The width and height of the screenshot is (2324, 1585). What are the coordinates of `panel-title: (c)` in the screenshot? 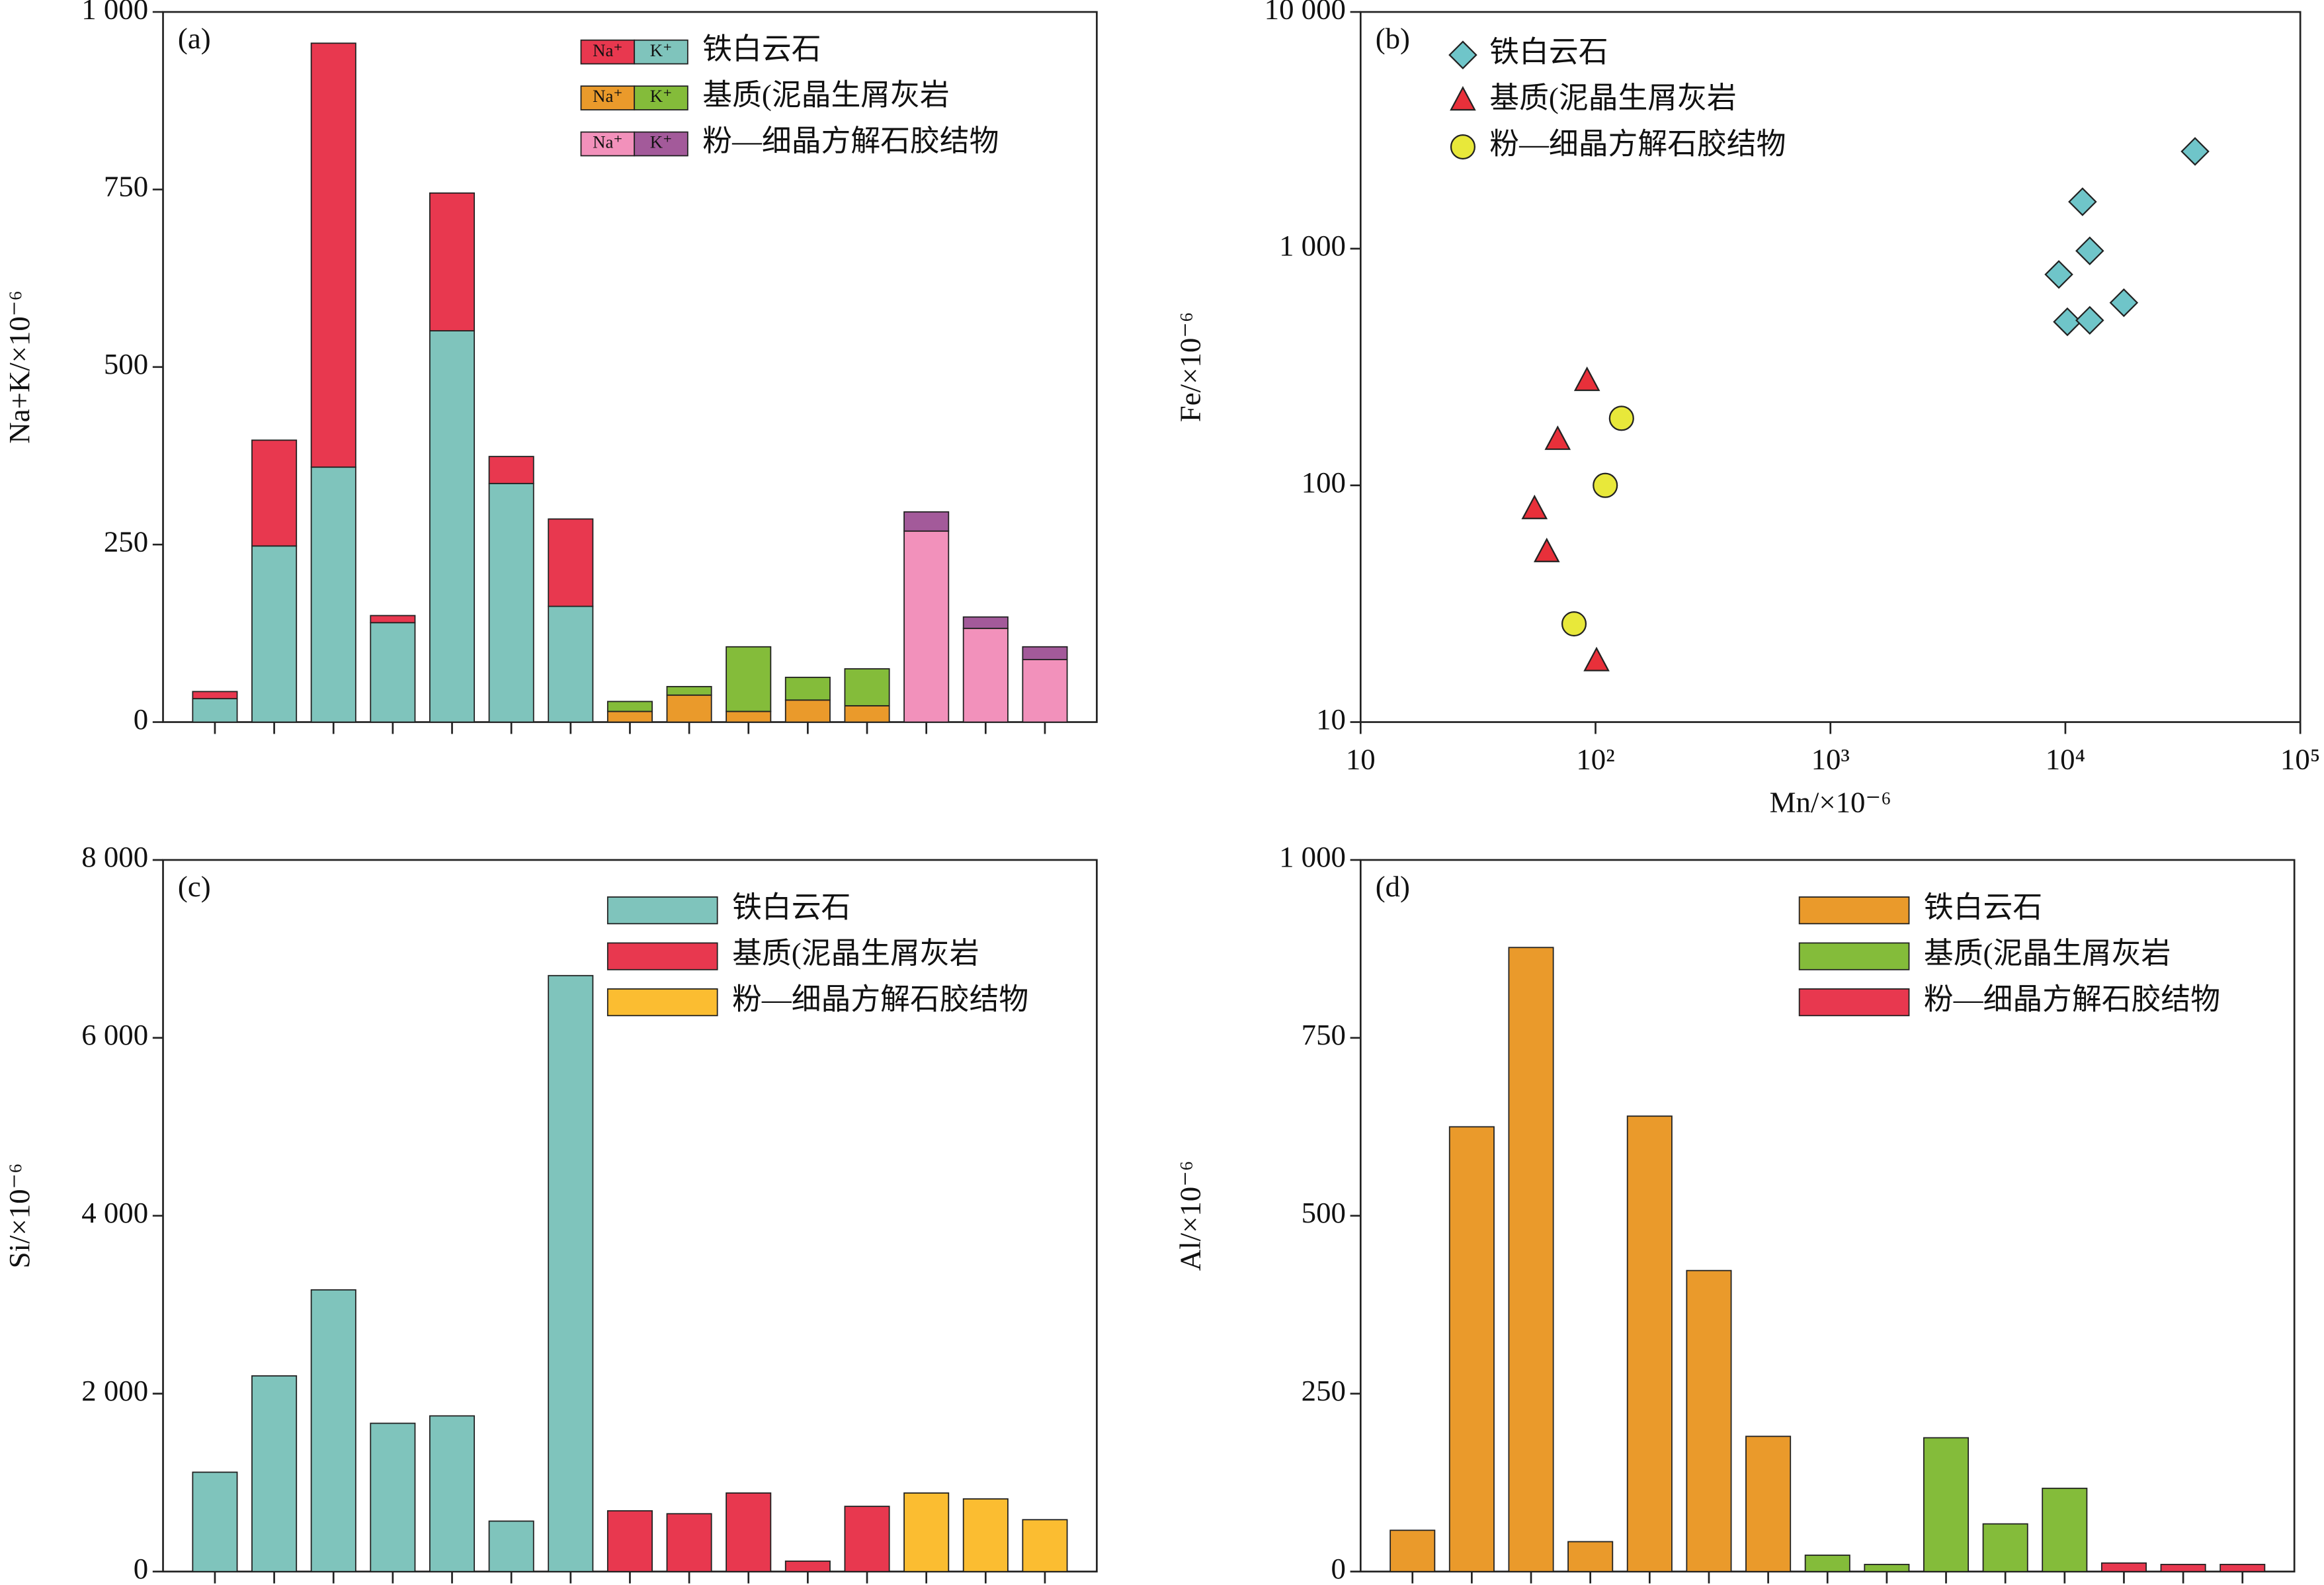 It's located at (194, 887).